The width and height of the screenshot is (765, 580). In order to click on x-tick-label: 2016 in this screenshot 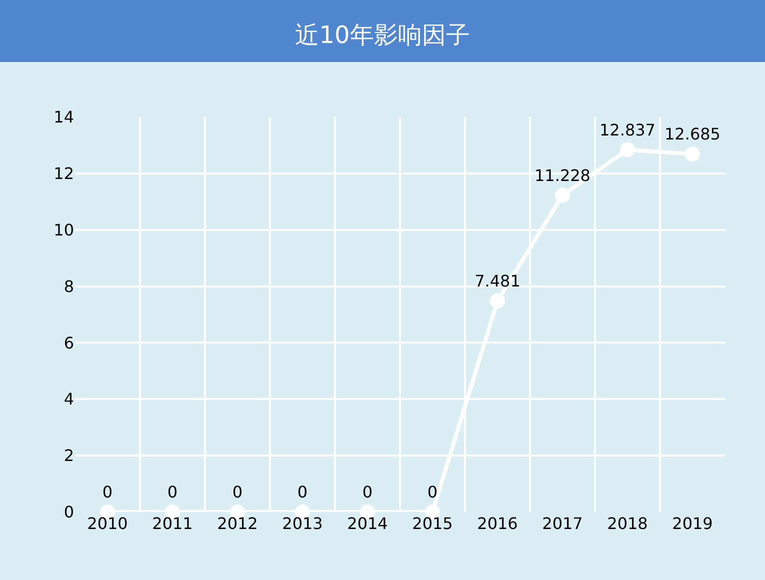, I will do `click(497, 523)`.